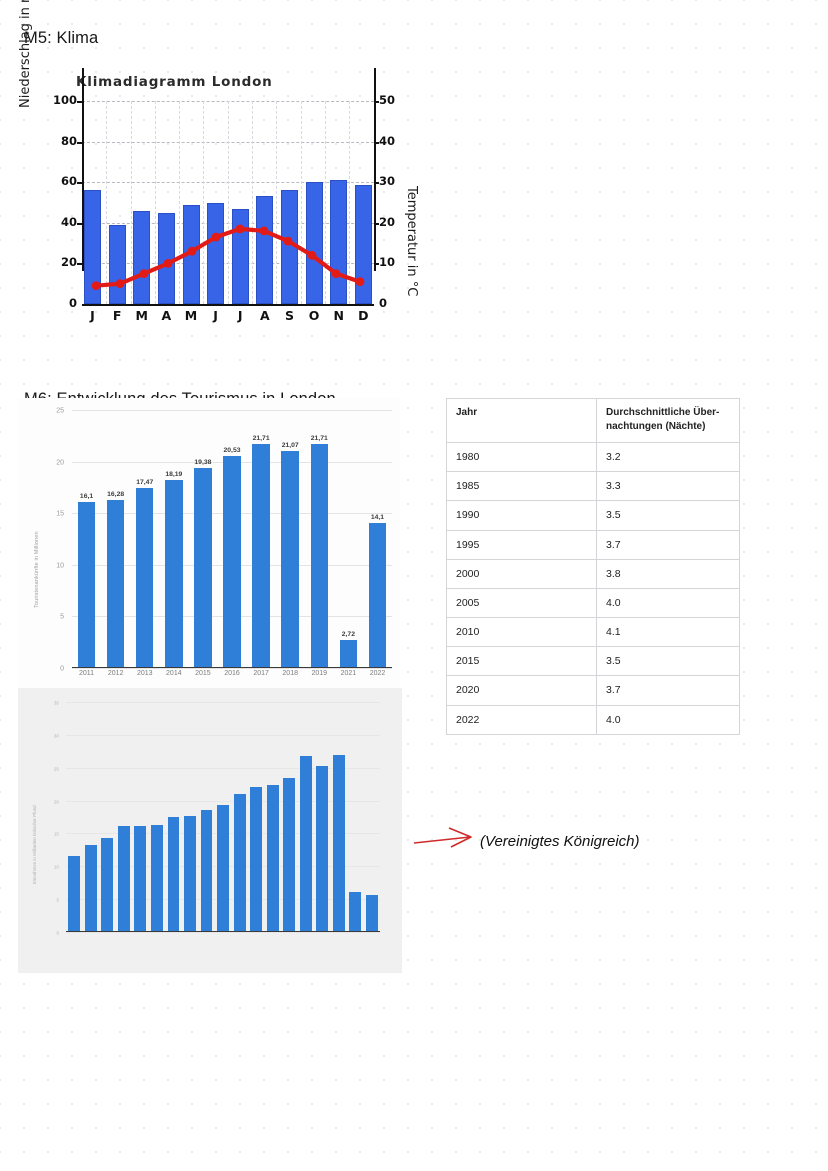  Describe the element at coordinates (521, 544) in the screenshot. I see `cell-jahr: 1995` at that location.